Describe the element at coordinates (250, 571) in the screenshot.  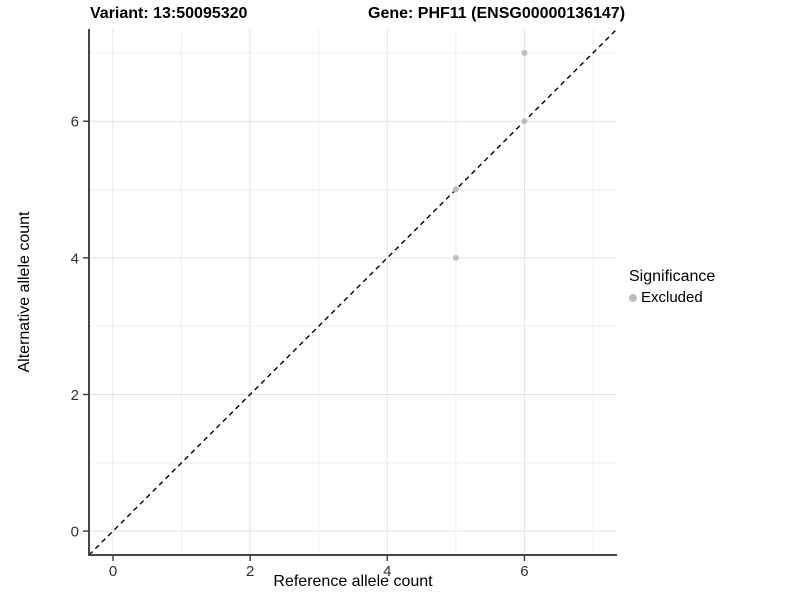
I see `x-tick-label: 2` at that location.